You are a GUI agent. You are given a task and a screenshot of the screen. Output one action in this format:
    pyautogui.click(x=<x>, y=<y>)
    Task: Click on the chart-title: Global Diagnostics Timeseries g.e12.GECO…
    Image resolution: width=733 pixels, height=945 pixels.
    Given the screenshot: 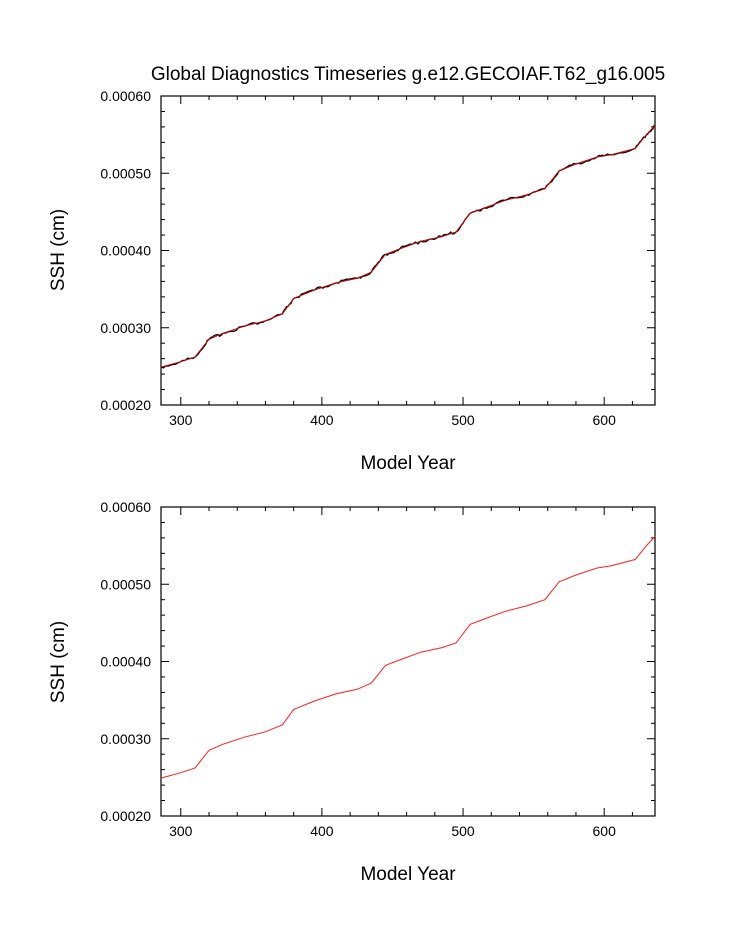 What is the action you would take?
    pyautogui.click(x=408, y=74)
    